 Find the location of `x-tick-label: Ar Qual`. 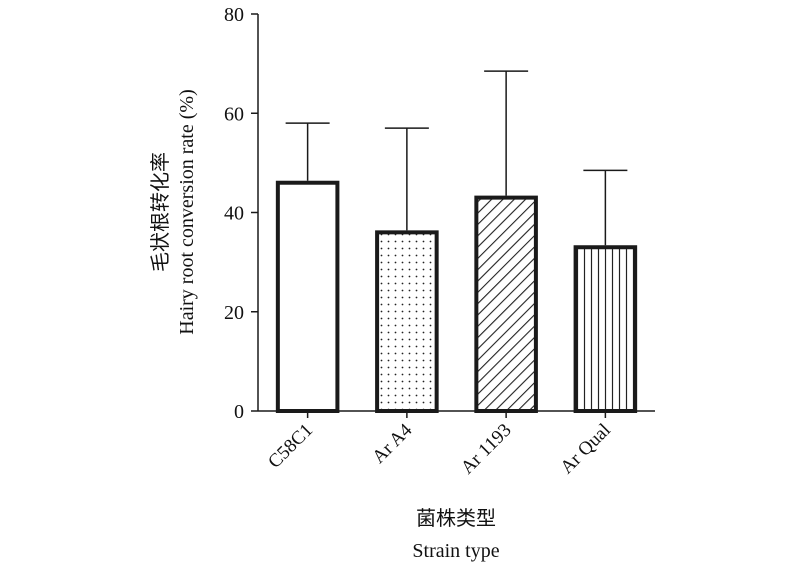

x-tick-label: Ar Qual is located at coordinates (585, 449).